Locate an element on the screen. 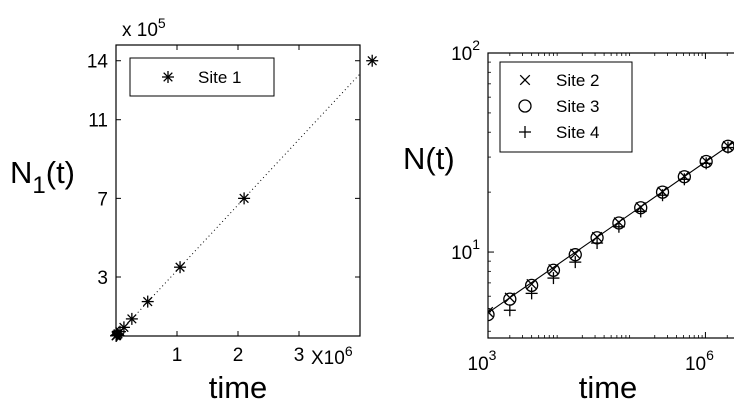 This screenshot has width=734, height=406. x-tick-label: 10³ is located at coordinates (482, 361).